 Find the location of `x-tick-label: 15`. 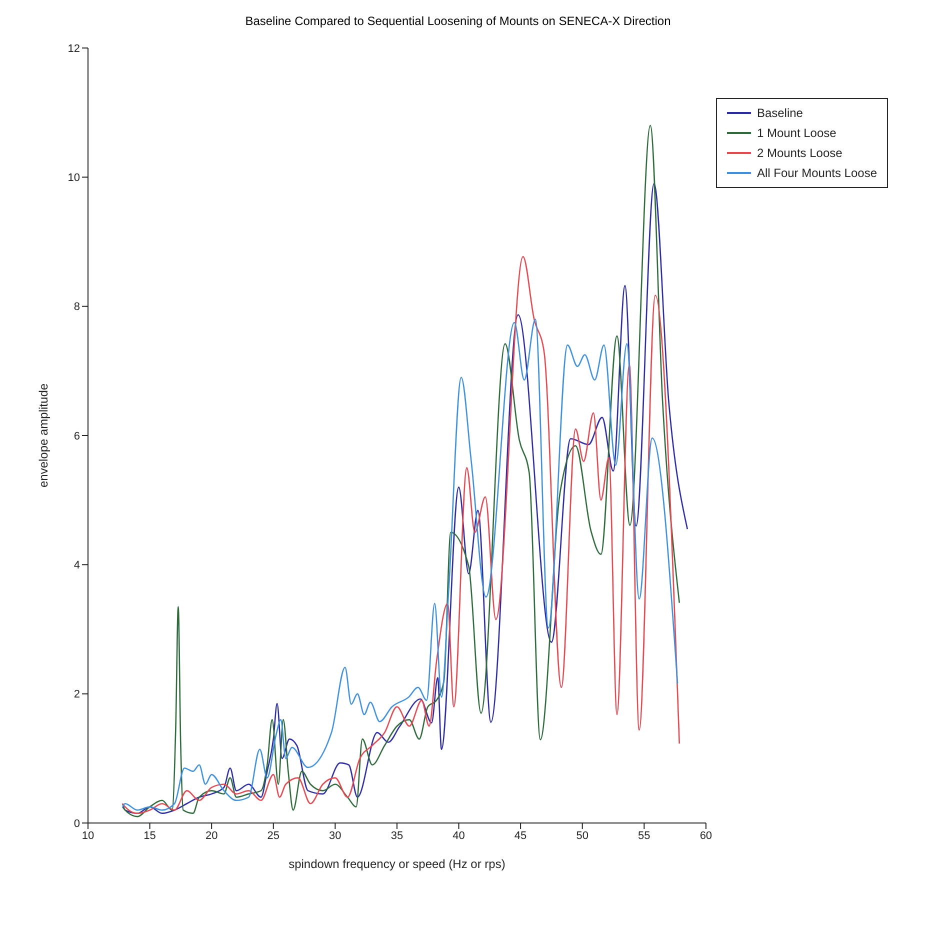

x-tick-label: 15 is located at coordinates (150, 836).